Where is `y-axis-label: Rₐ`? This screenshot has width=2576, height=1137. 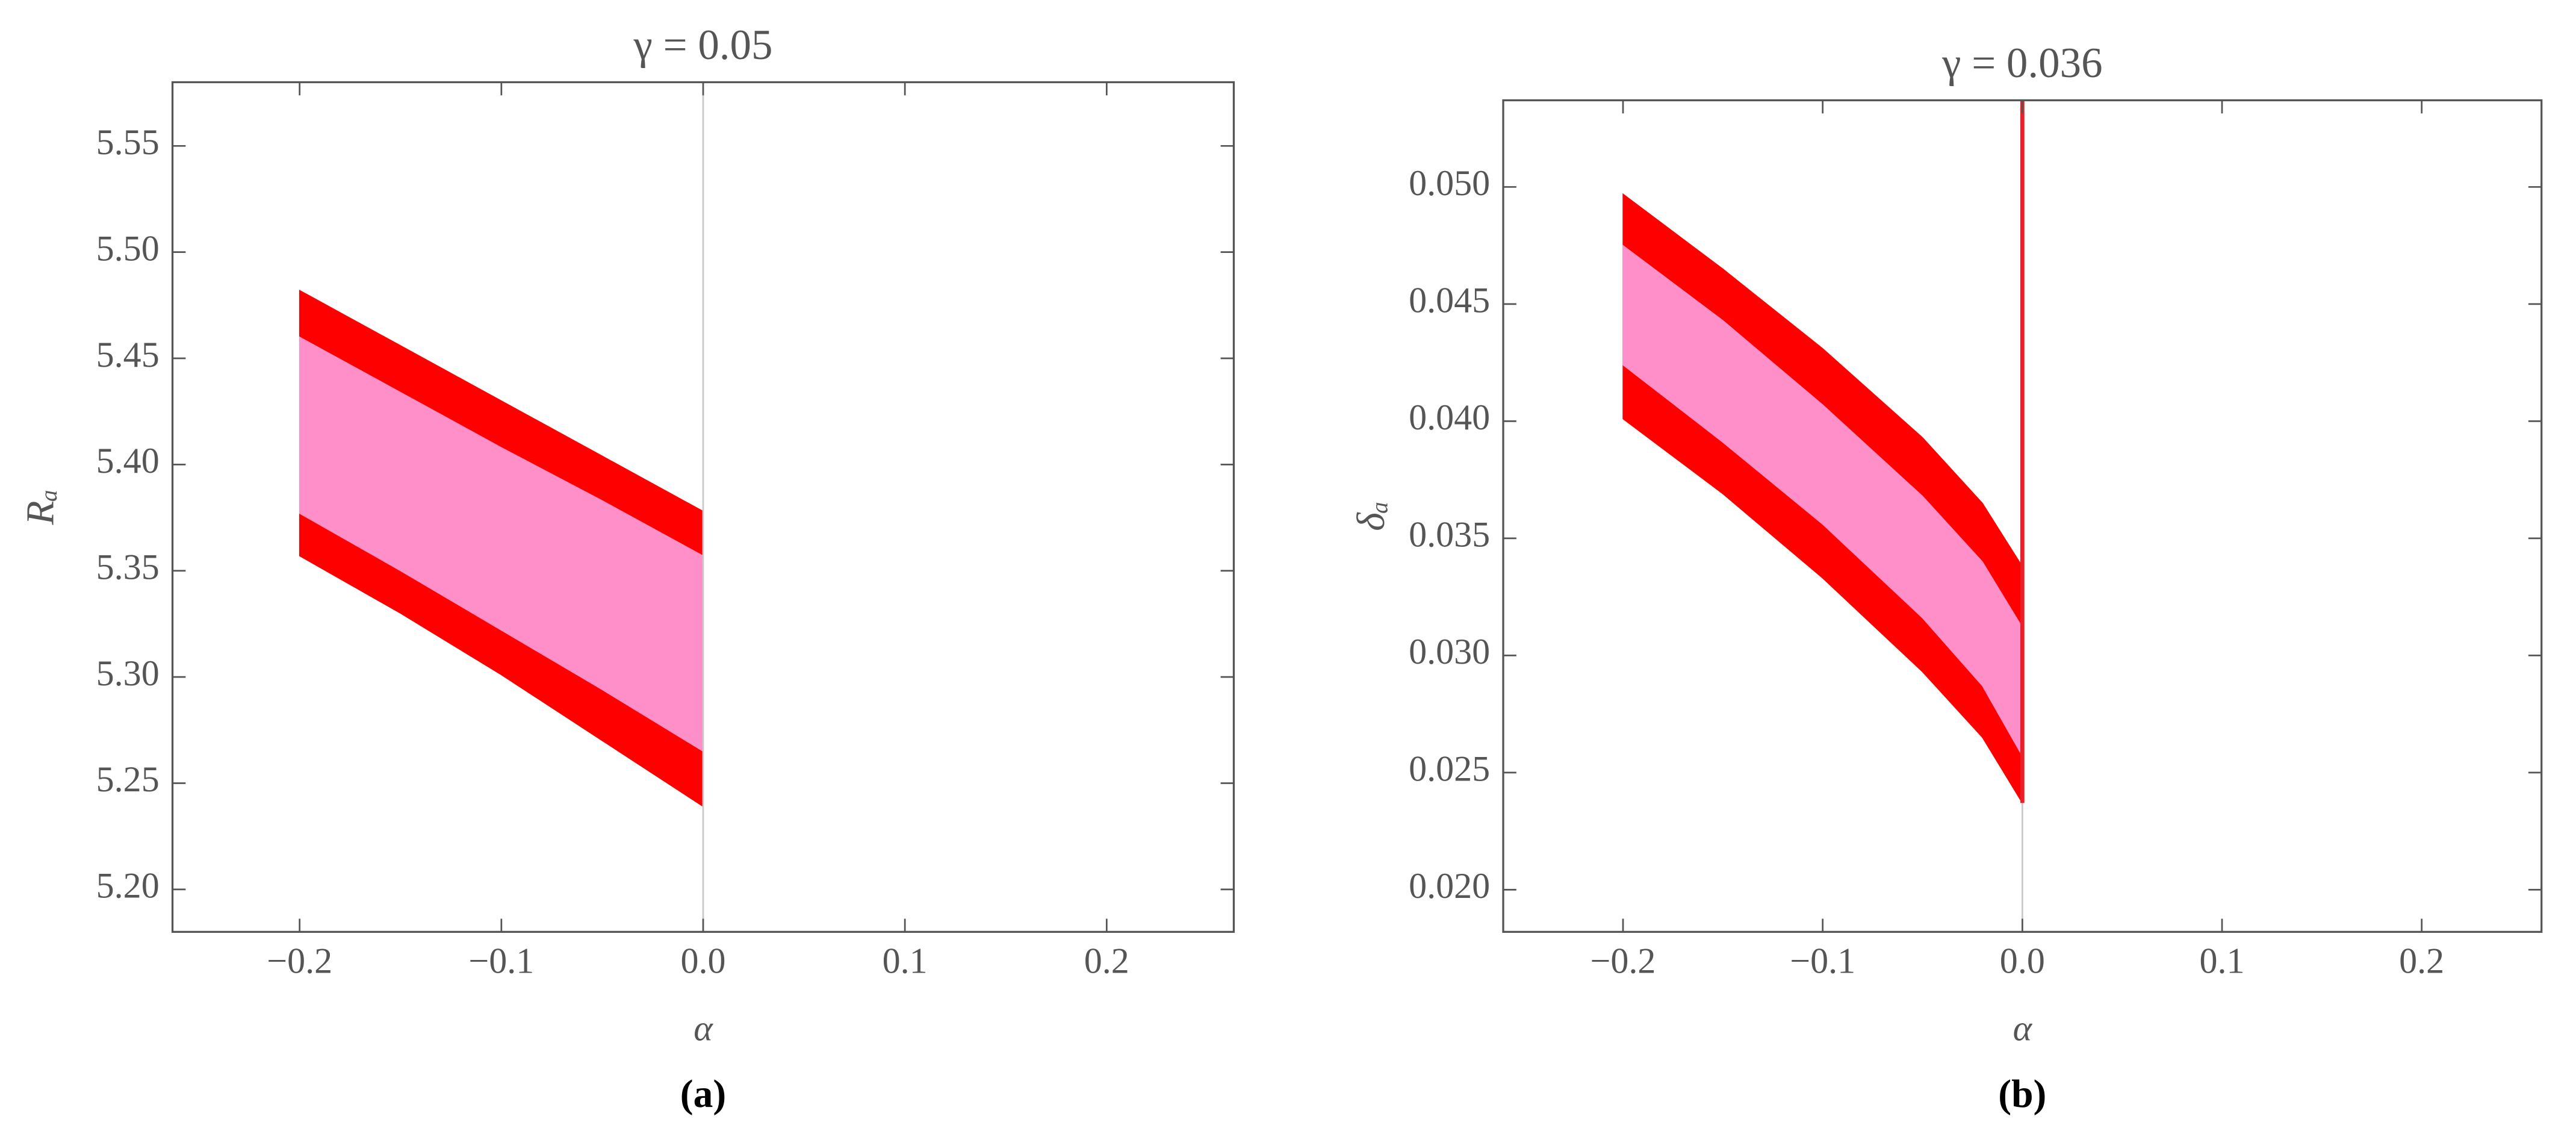
y-axis-label: Rₐ is located at coordinates (41, 507).